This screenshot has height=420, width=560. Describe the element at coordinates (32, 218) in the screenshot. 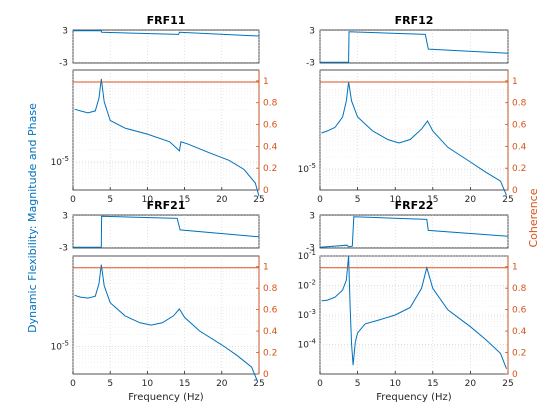

I see `left-y-axis-label: Dynamic Flexibility: Magnitude and Phase` at that location.